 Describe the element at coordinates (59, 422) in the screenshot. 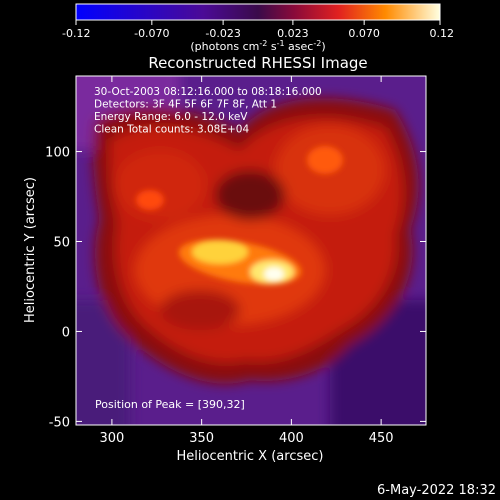

I see `y-tick-label: -50` at that location.